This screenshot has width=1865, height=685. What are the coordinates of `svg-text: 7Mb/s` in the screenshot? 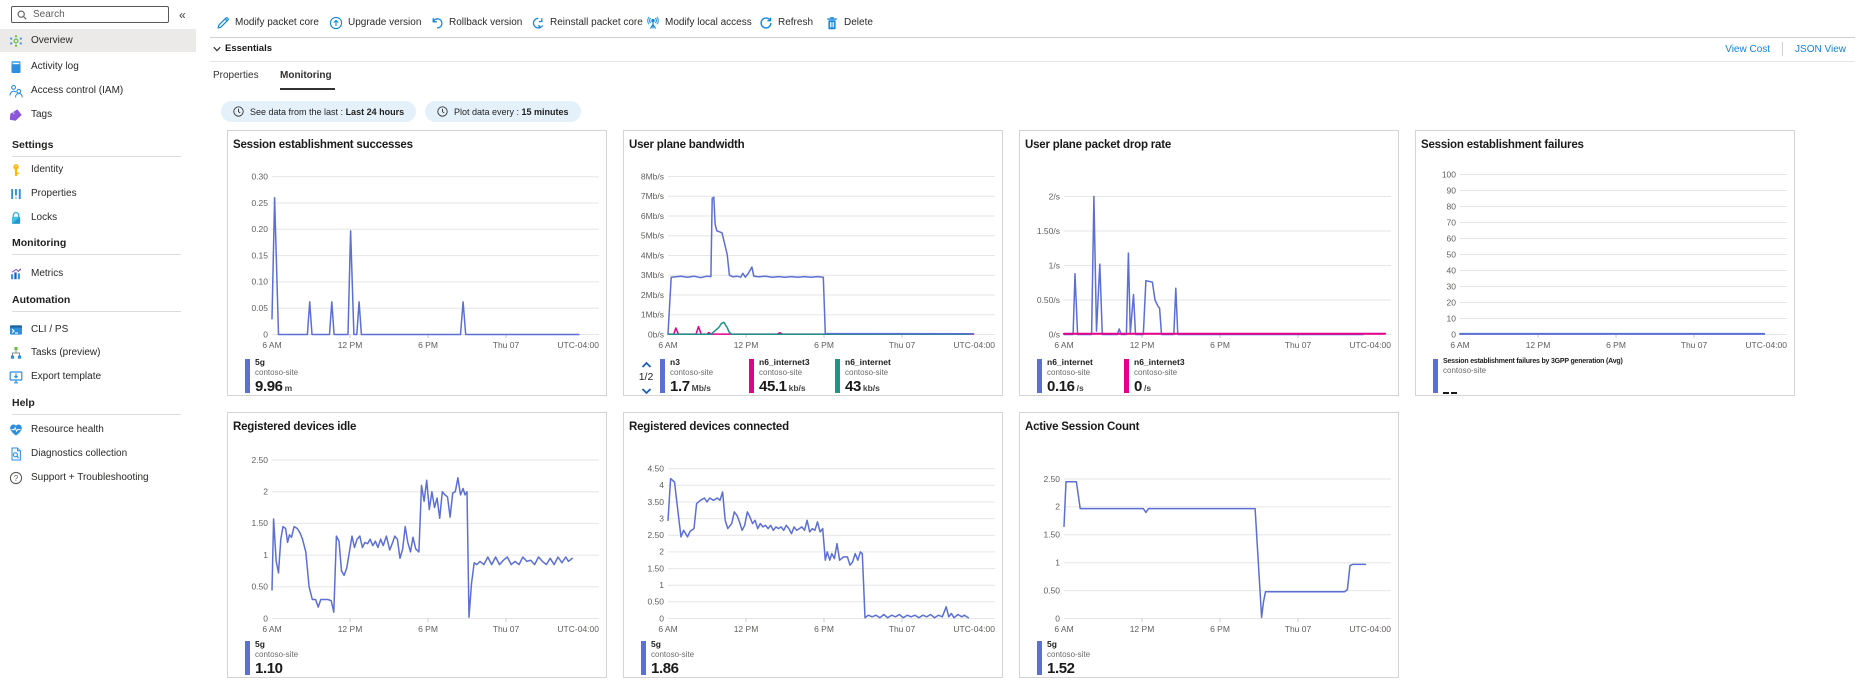 It's located at (652, 196).